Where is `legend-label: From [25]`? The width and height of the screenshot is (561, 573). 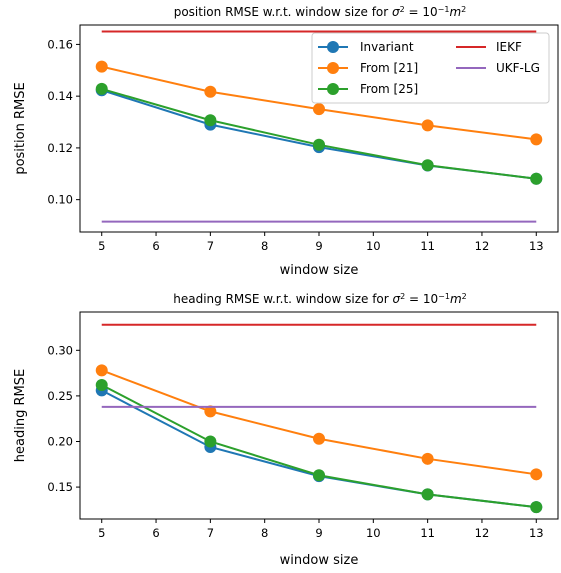 legend-label: From [25] is located at coordinates (389, 89).